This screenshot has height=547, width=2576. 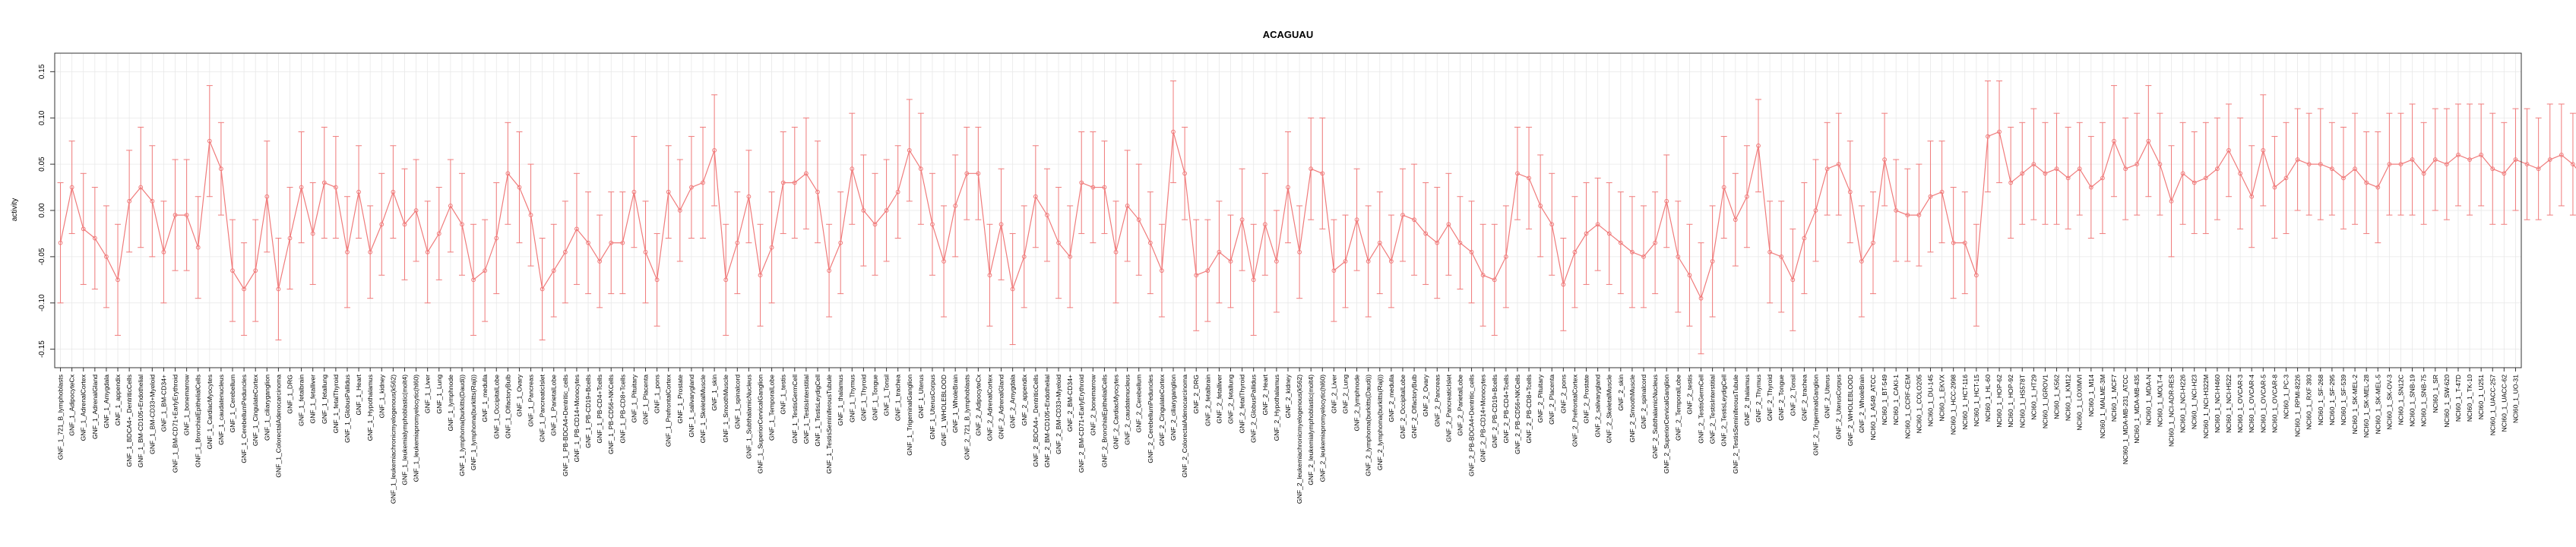 I want to click on x-tick-label: GNF_1_ColorectalAdenocarcinoma, so click(x=278, y=426).